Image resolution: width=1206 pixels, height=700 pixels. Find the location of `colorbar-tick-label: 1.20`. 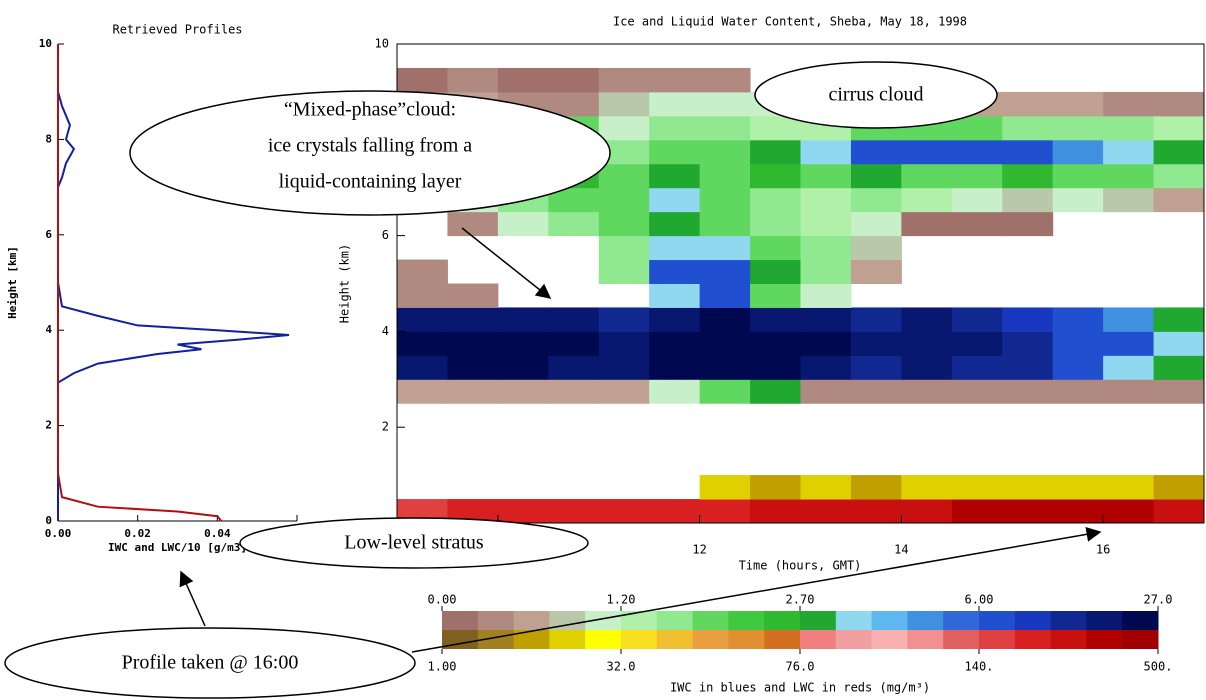

colorbar-tick-label: 1.20 is located at coordinates (621, 600).